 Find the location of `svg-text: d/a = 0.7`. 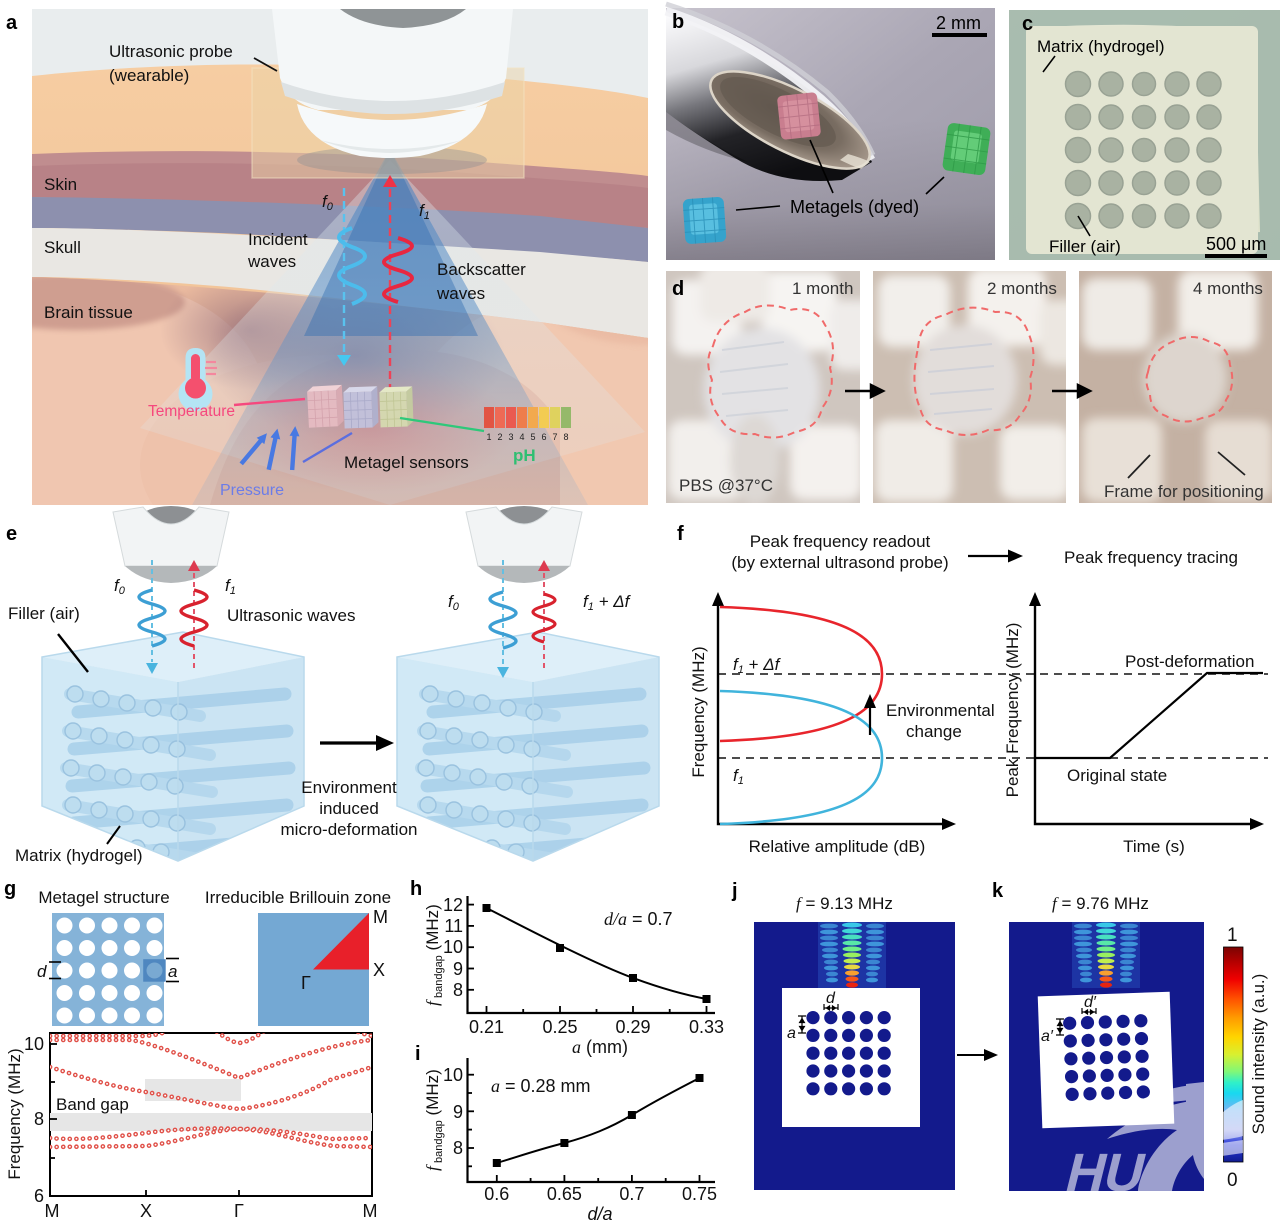

svg-text: d/a = 0.7 is located at coordinates (638, 919).